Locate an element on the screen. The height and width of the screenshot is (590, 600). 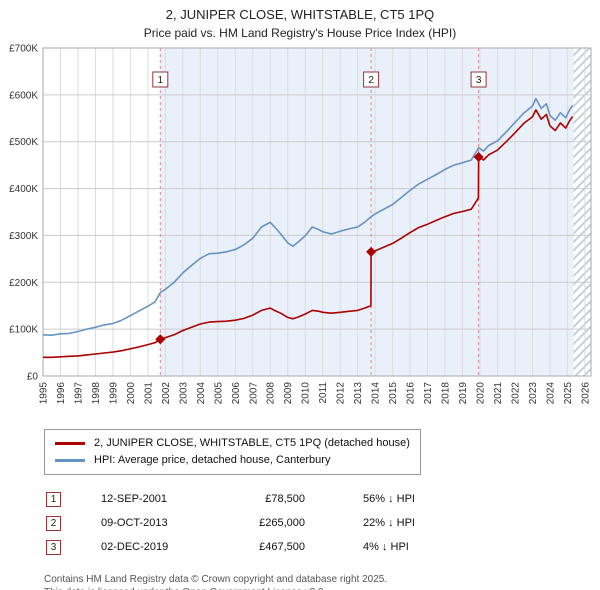
sale-2-price: £265,000 is located at coordinates (282, 523).